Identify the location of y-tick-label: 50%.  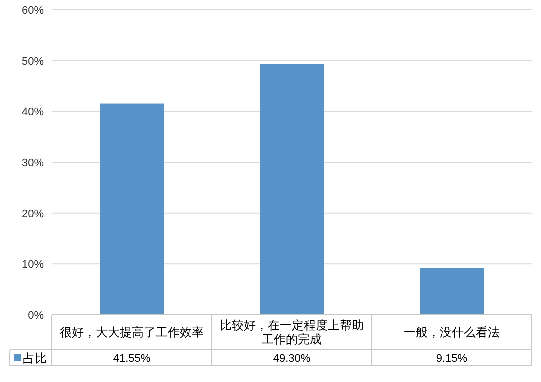
(33, 62).